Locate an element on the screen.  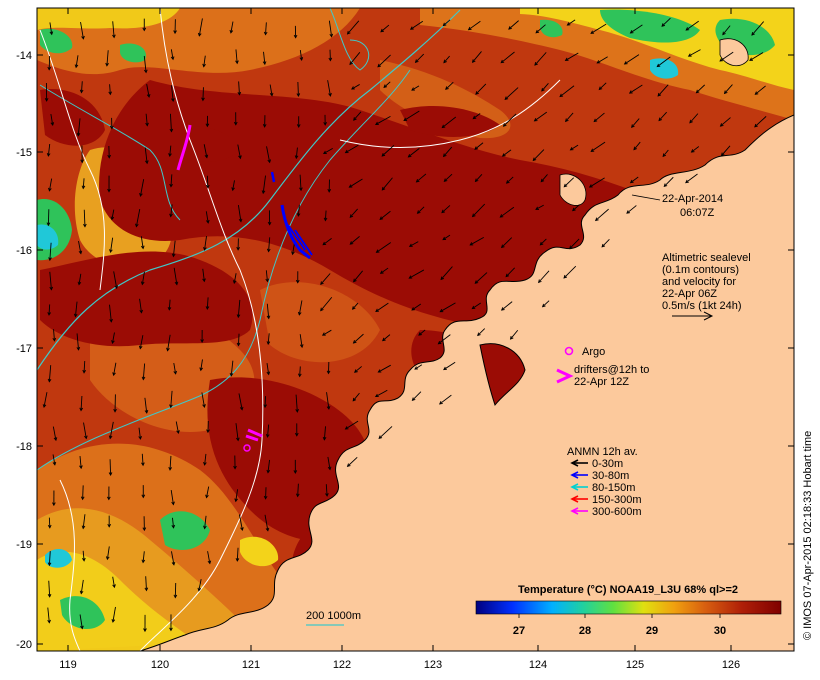
colorbar-tick-label: 30 is located at coordinates (720, 631).